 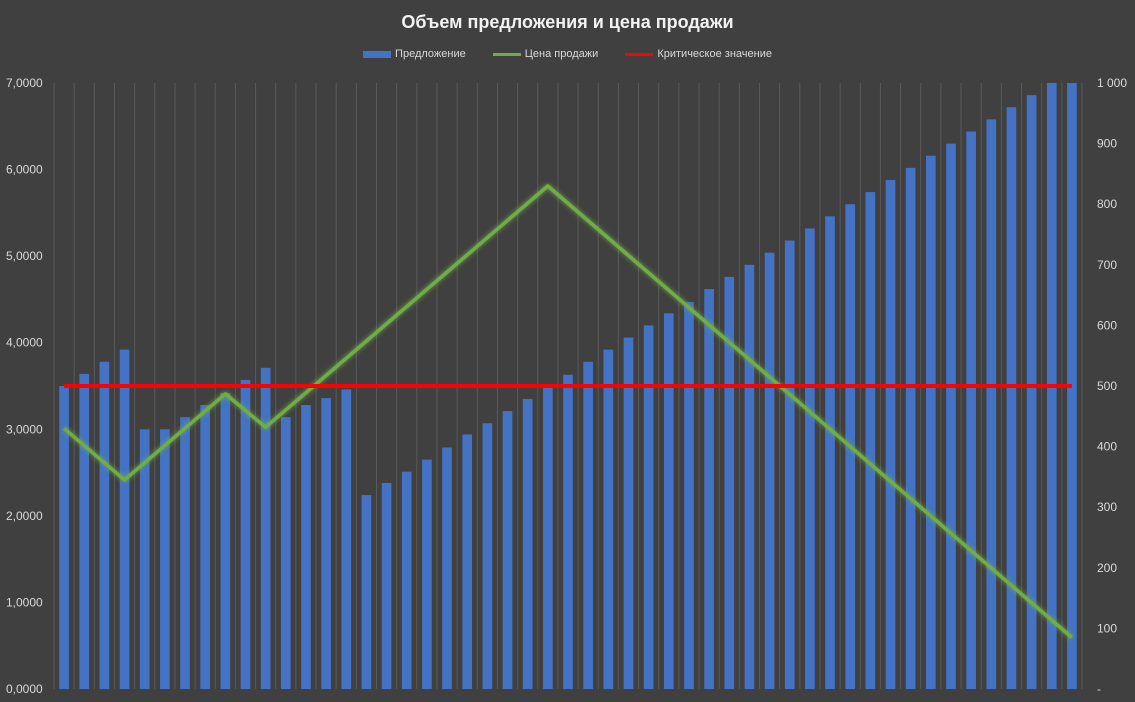 I want to click on legend-item-supply: Предложение, so click(x=414, y=54).